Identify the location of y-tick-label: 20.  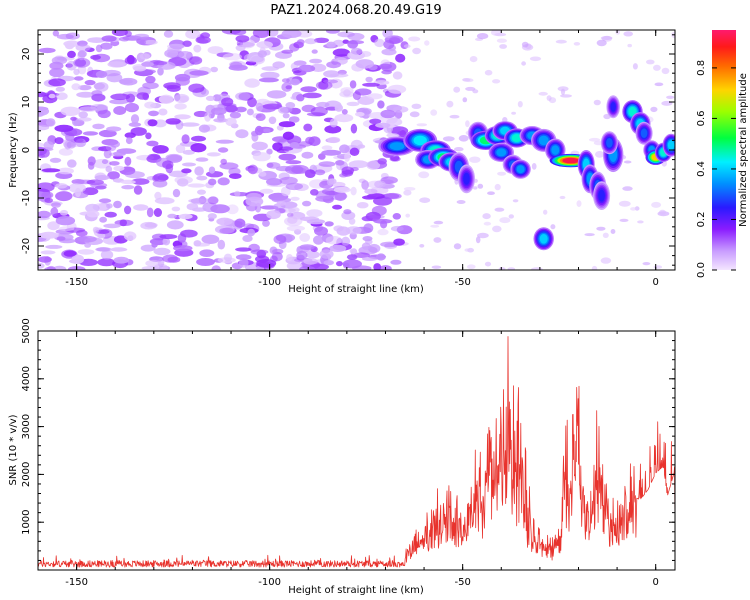
(26, 54).